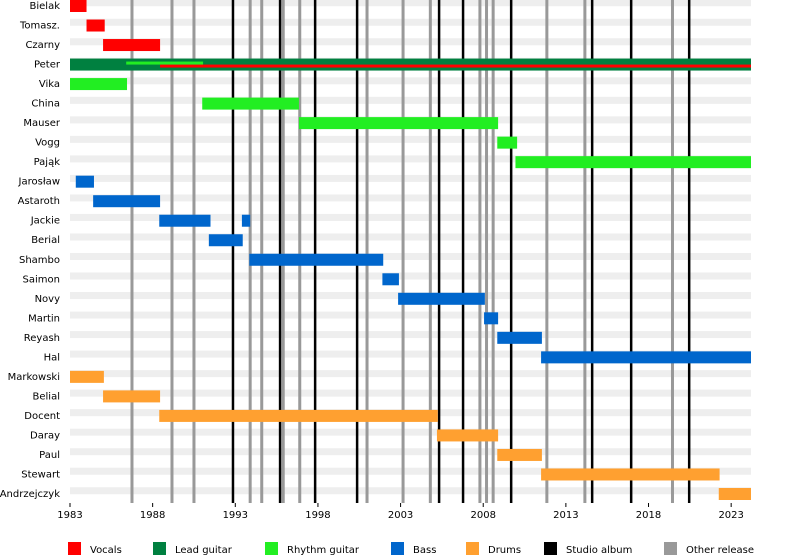  I want to click on member-label: Jackie, so click(45, 221).